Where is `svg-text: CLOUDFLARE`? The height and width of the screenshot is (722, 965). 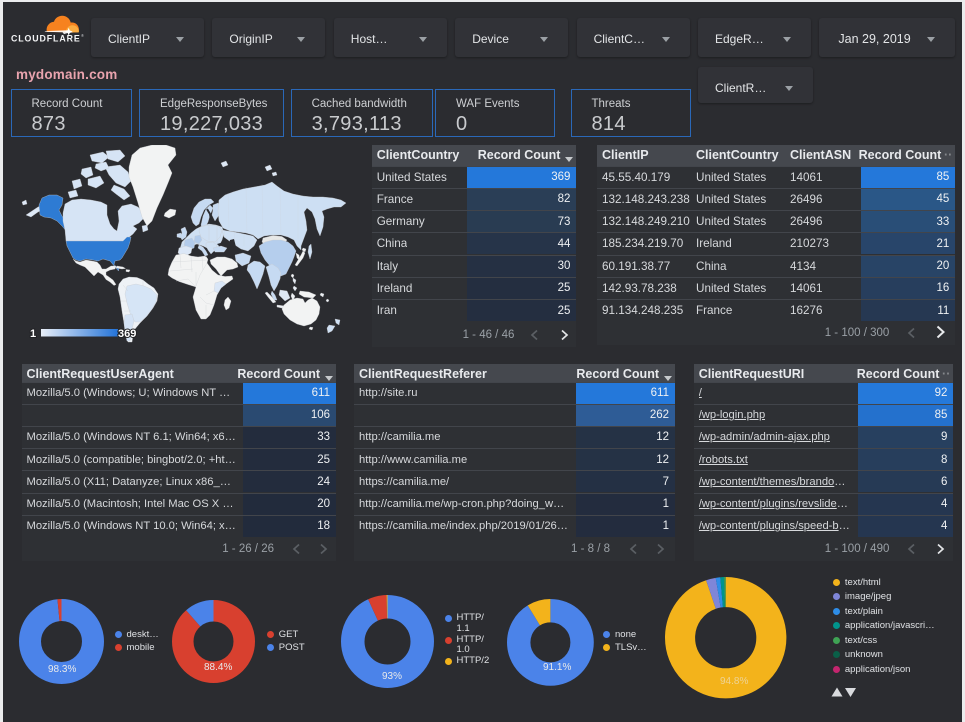
svg-text: CLOUDFLARE is located at coordinates (46, 39).